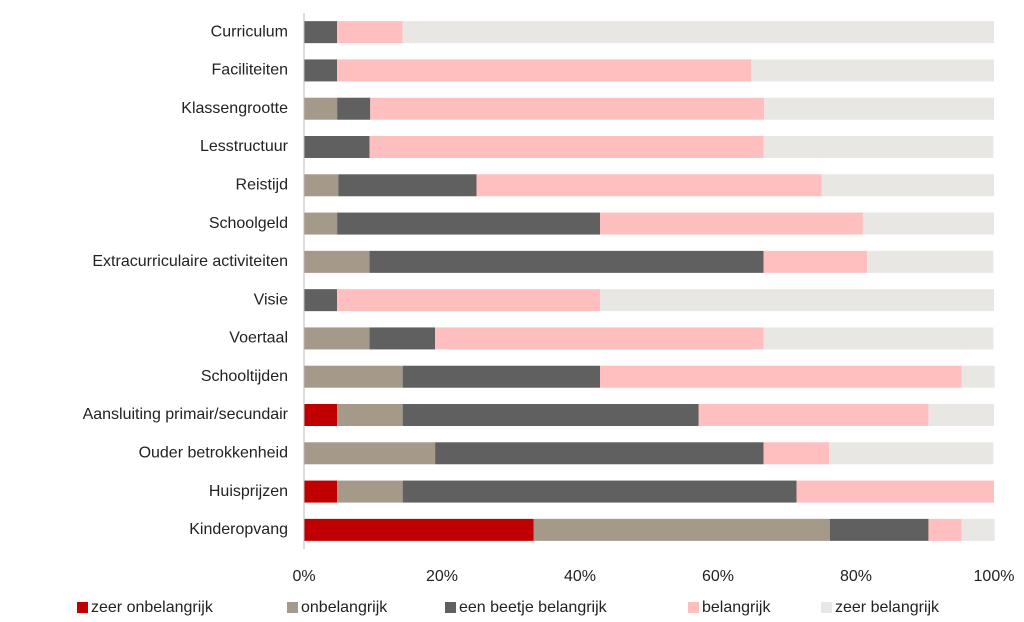 The width and height of the screenshot is (1024, 622). I want to click on legend-label: onbelangrijk, so click(344, 607).